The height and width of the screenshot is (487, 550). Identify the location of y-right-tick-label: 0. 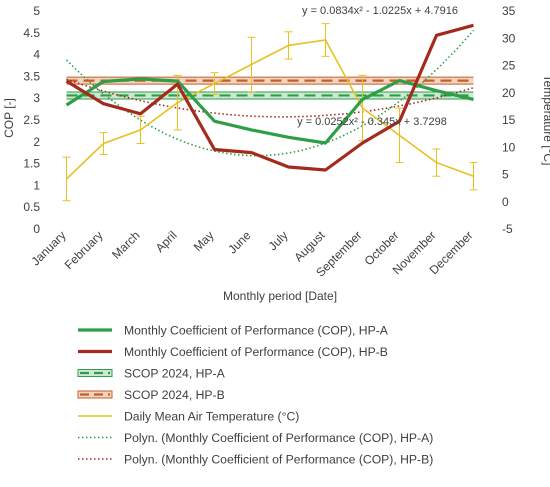
(505, 202).